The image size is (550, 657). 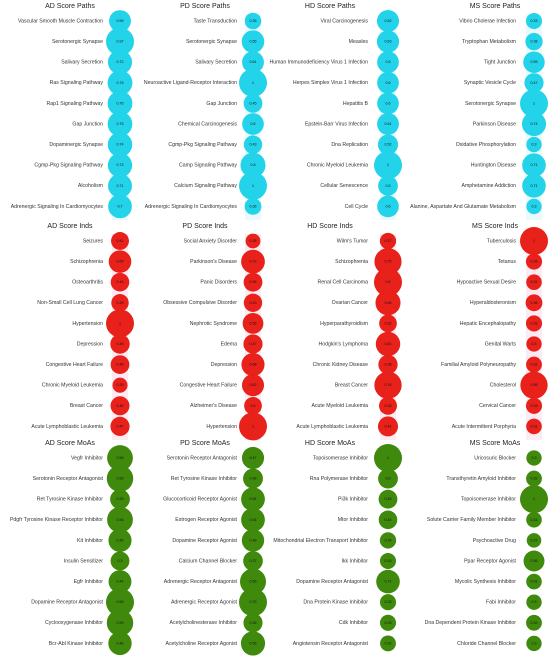 I want to click on value-label: 0.75, so click(x=253, y=602).